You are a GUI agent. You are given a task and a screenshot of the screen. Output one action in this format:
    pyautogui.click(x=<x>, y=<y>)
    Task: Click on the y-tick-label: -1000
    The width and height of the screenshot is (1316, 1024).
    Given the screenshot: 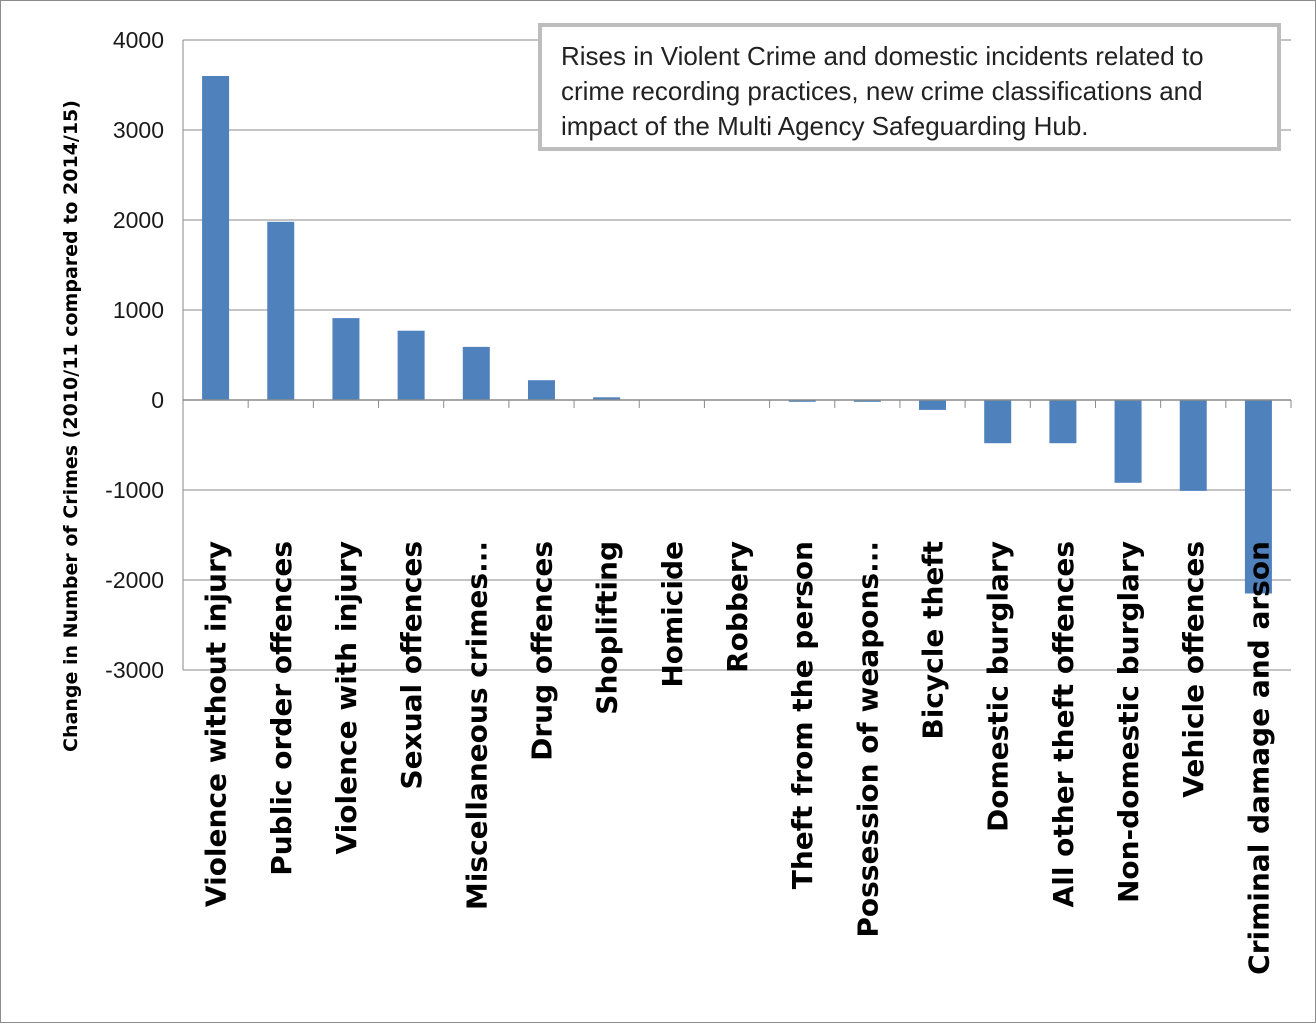 What is the action you would take?
    pyautogui.click(x=134, y=490)
    